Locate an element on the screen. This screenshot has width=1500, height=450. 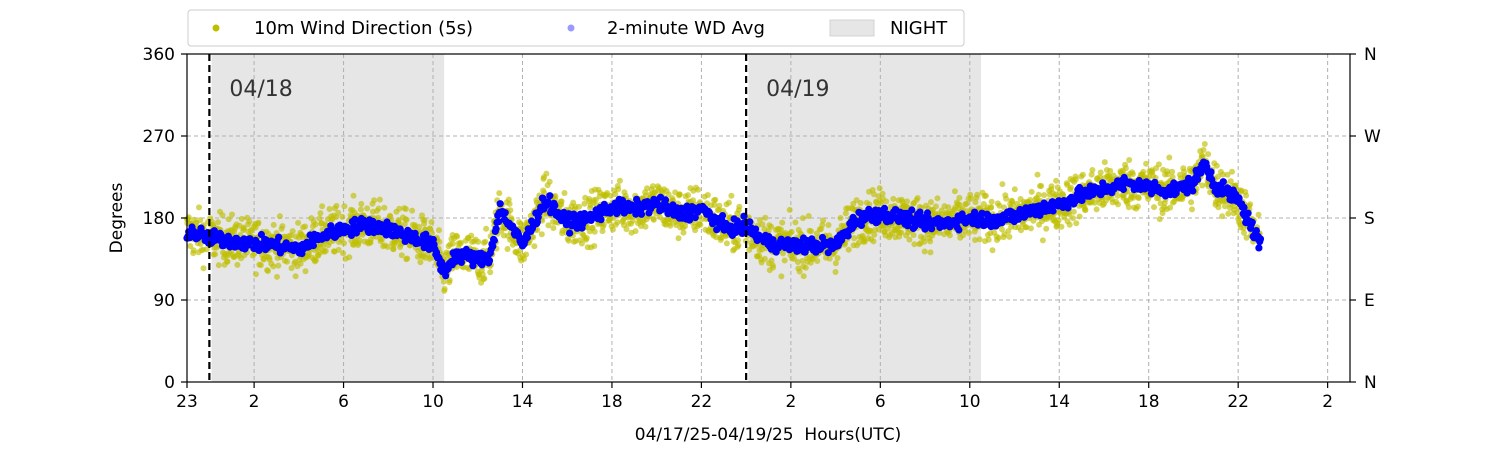
right-tick-label: N is located at coordinates (1370, 55).